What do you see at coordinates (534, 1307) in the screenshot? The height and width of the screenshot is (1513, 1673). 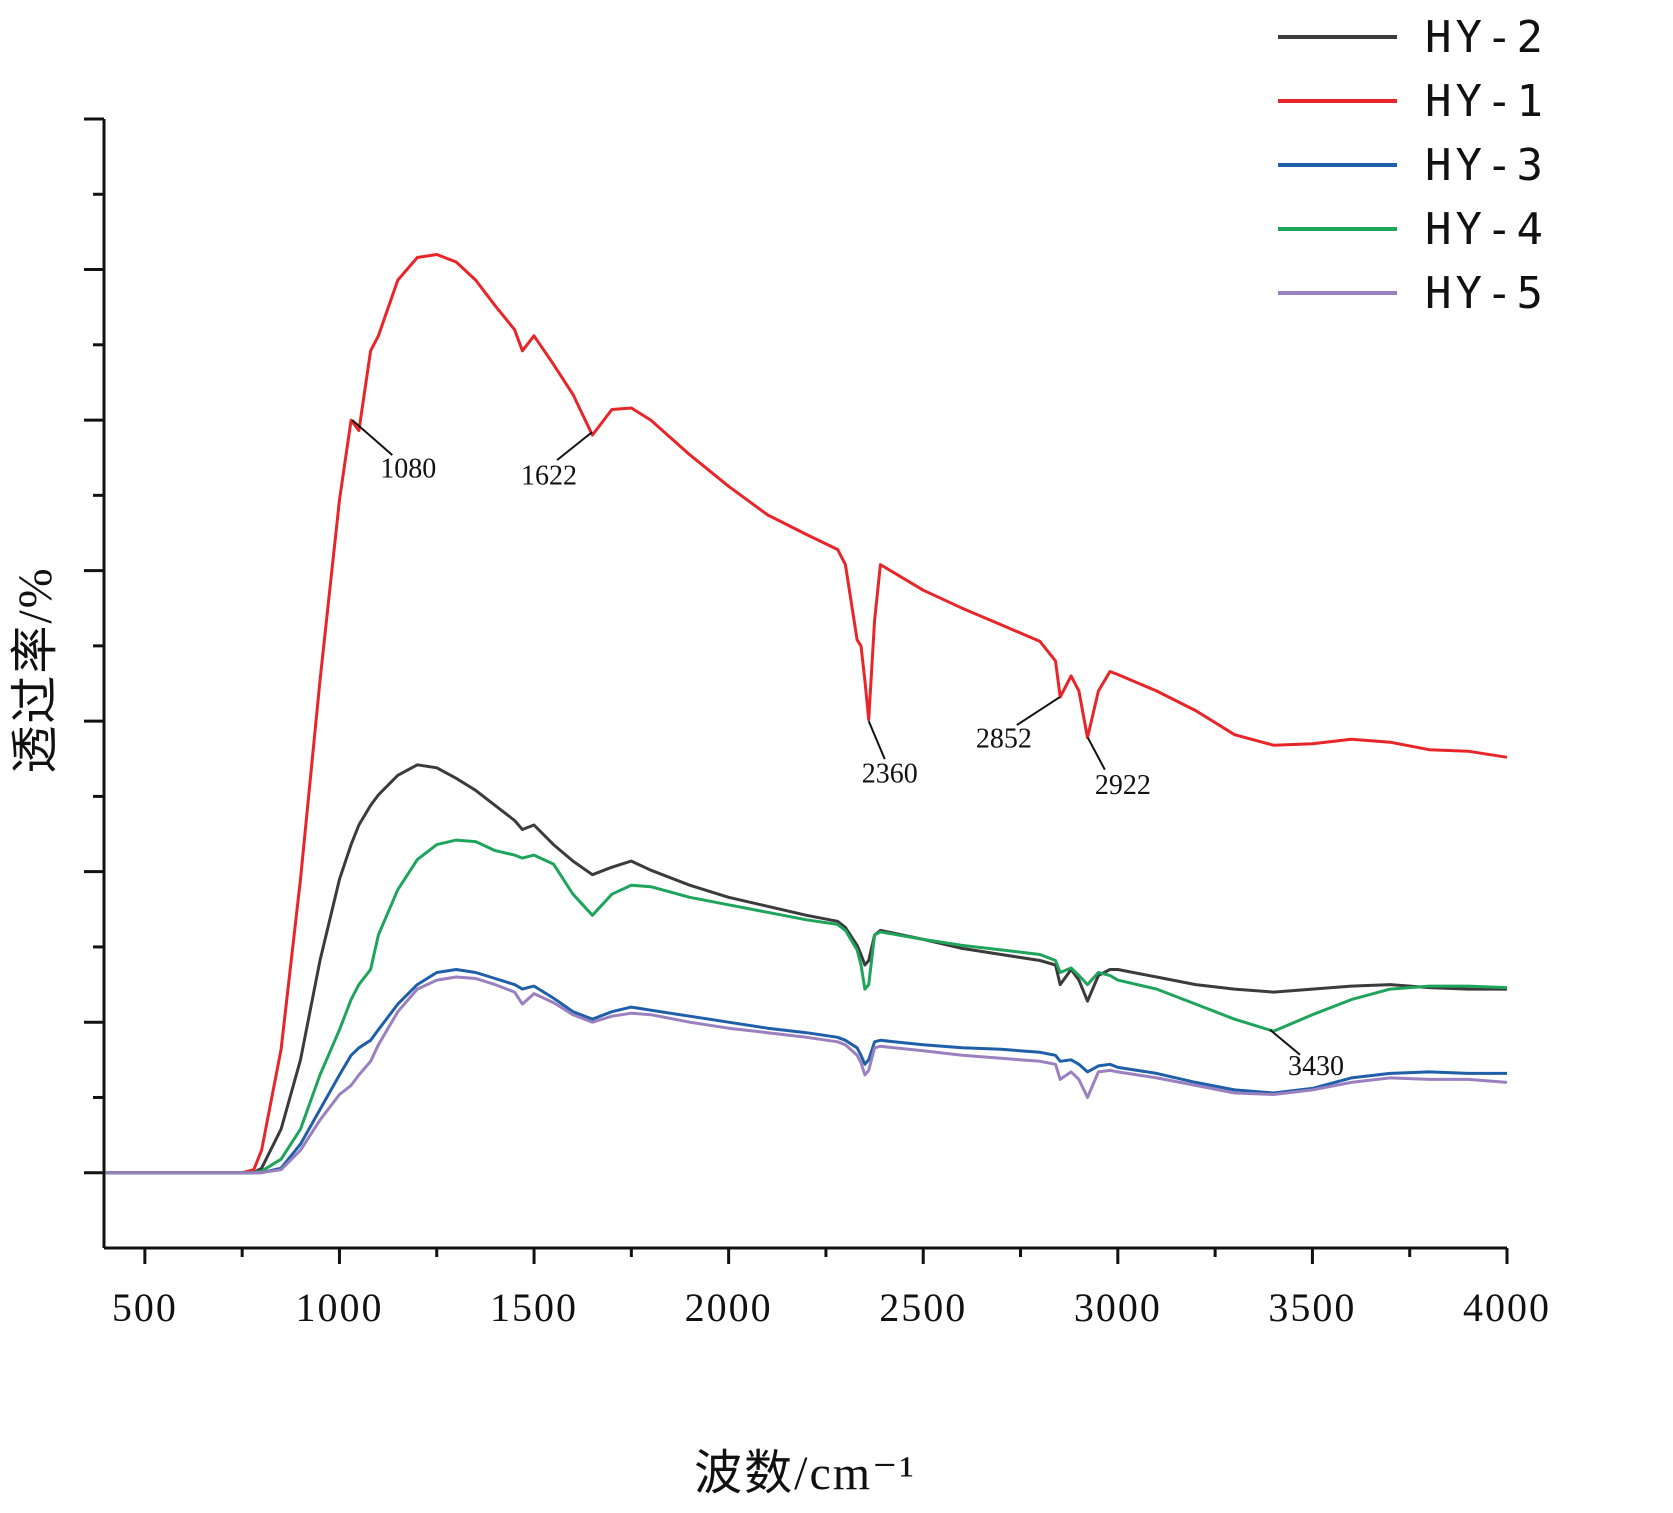 I see `x-tick-label: 1500` at bounding box center [534, 1307].